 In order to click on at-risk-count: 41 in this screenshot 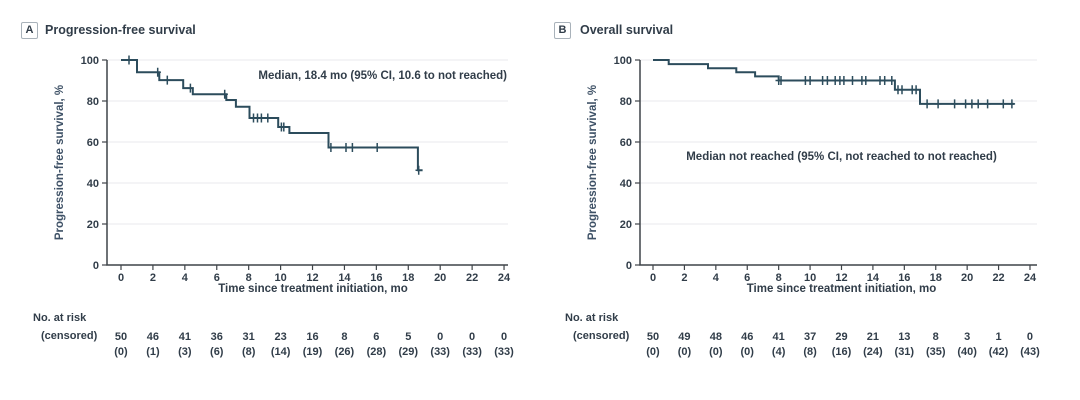, I will do `click(779, 337)`.